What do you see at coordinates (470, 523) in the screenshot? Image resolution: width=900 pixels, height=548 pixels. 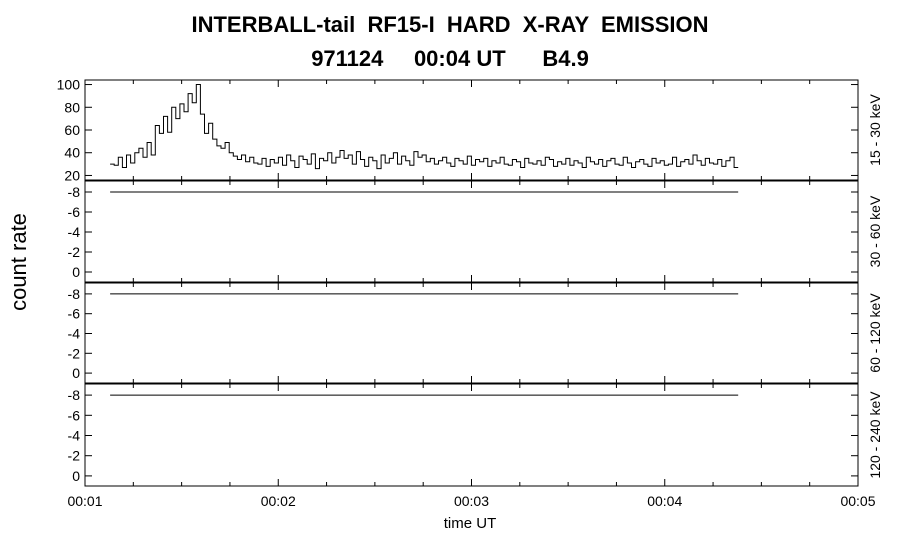 I see `x-axis-label: time UT` at bounding box center [470, 523].